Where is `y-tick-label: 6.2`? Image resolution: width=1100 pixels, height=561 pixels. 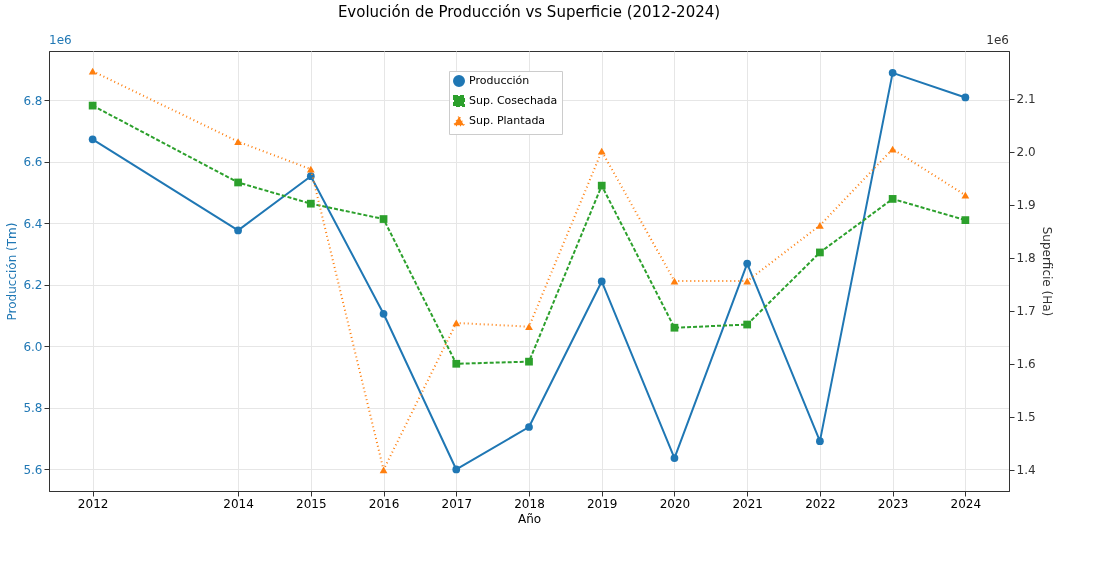 y-tick-label: 6.2 is located at coordinates (33, 285).